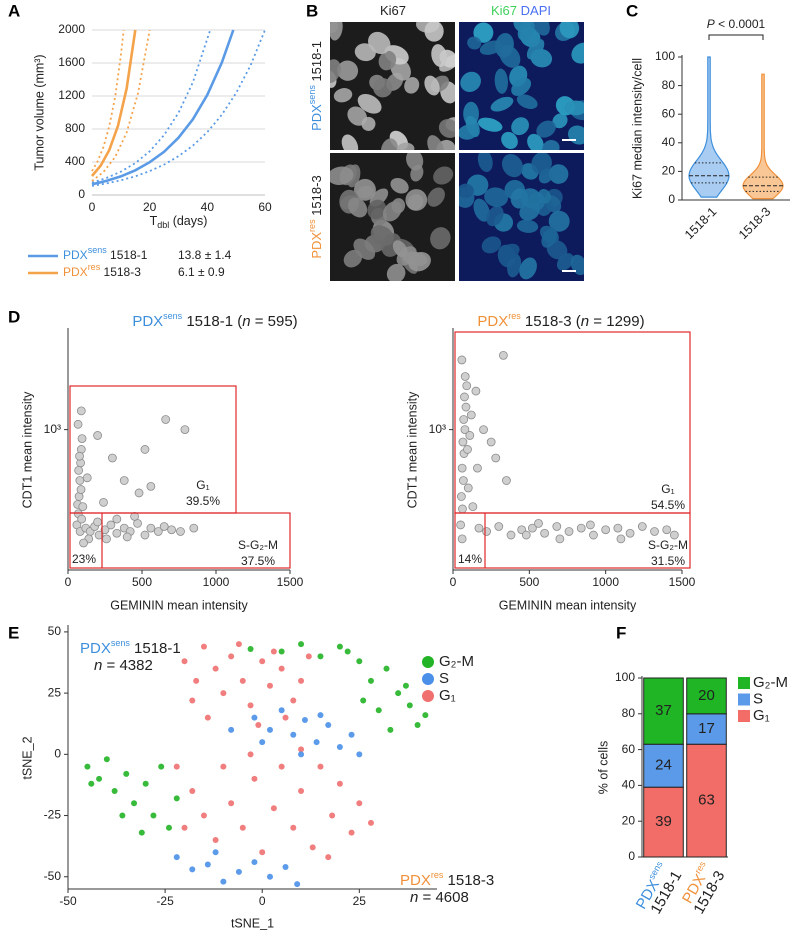 The image size is (800, 940). What do you see at coordinates (629, 820) in the screenshot?
I see `y-tick-label: 20` at bounding box center [629, 820].